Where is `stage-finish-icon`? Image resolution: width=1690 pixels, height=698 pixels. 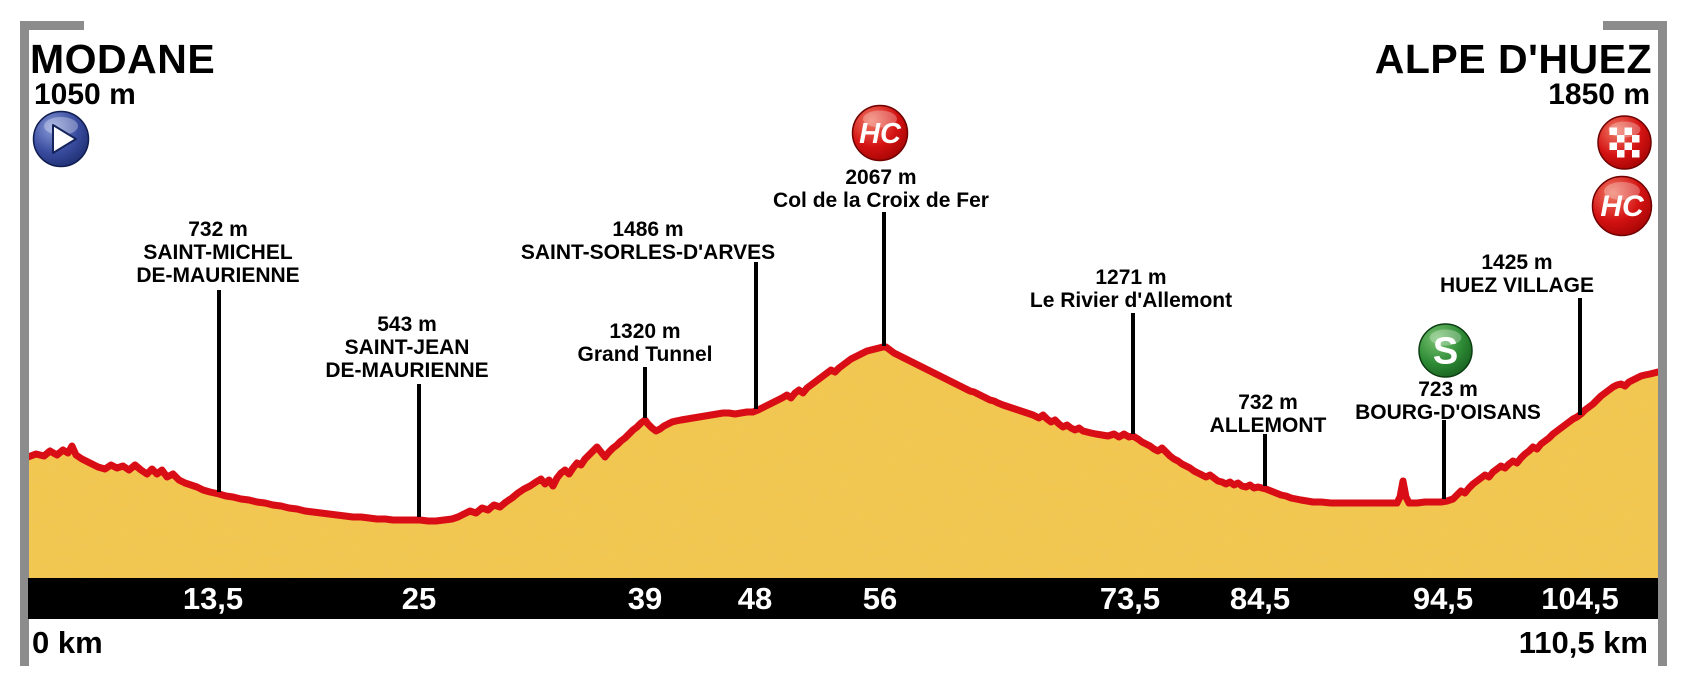
stage-finish-icon is located at coordinates (1624, 142).